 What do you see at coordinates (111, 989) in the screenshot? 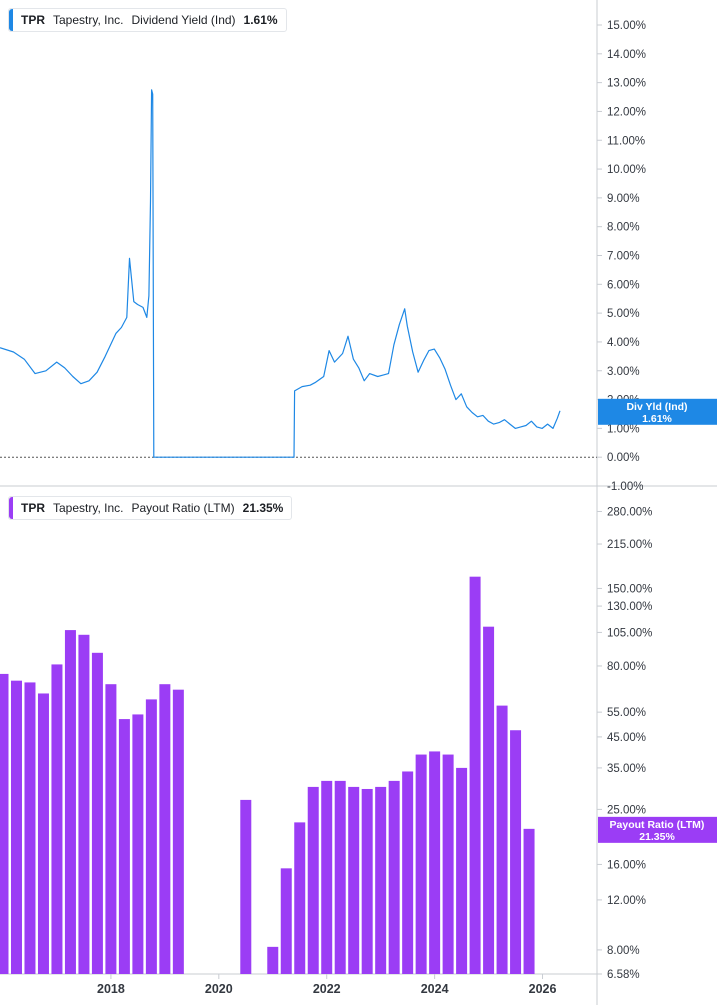
I see `x-tick-label: 2018` at bounding box center [111, 989].